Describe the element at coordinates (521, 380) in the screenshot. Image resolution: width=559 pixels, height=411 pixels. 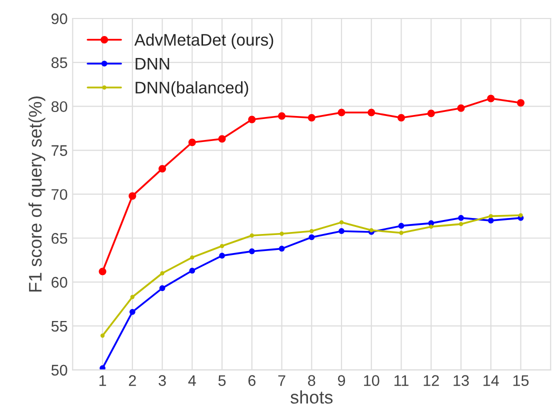
I see `x-tick-label: 15` at that location.